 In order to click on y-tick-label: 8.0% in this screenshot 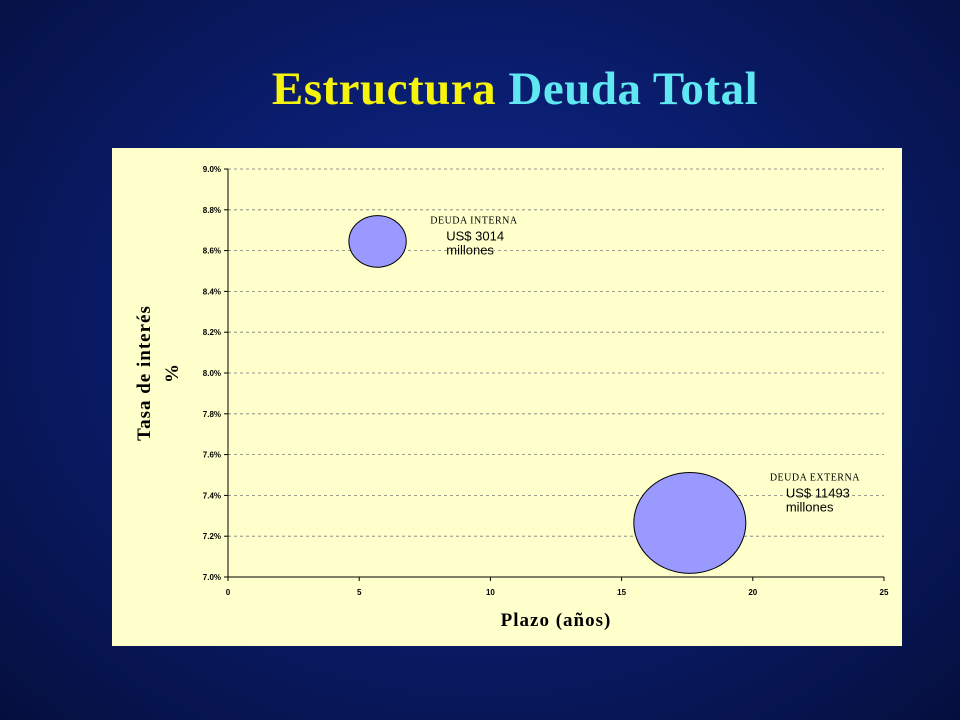, I will do `click(212, 373)`.